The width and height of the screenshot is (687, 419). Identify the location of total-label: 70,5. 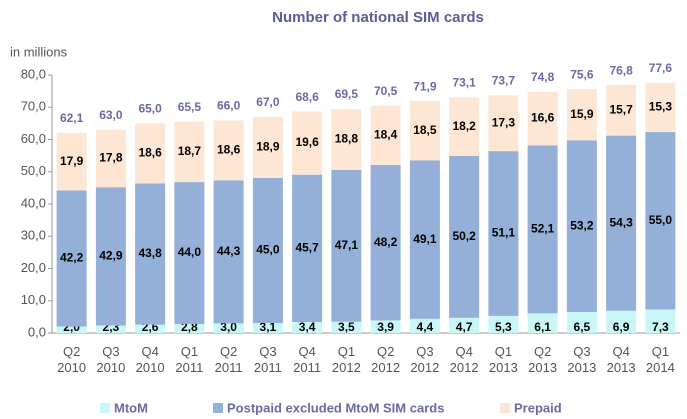
(386, 91).